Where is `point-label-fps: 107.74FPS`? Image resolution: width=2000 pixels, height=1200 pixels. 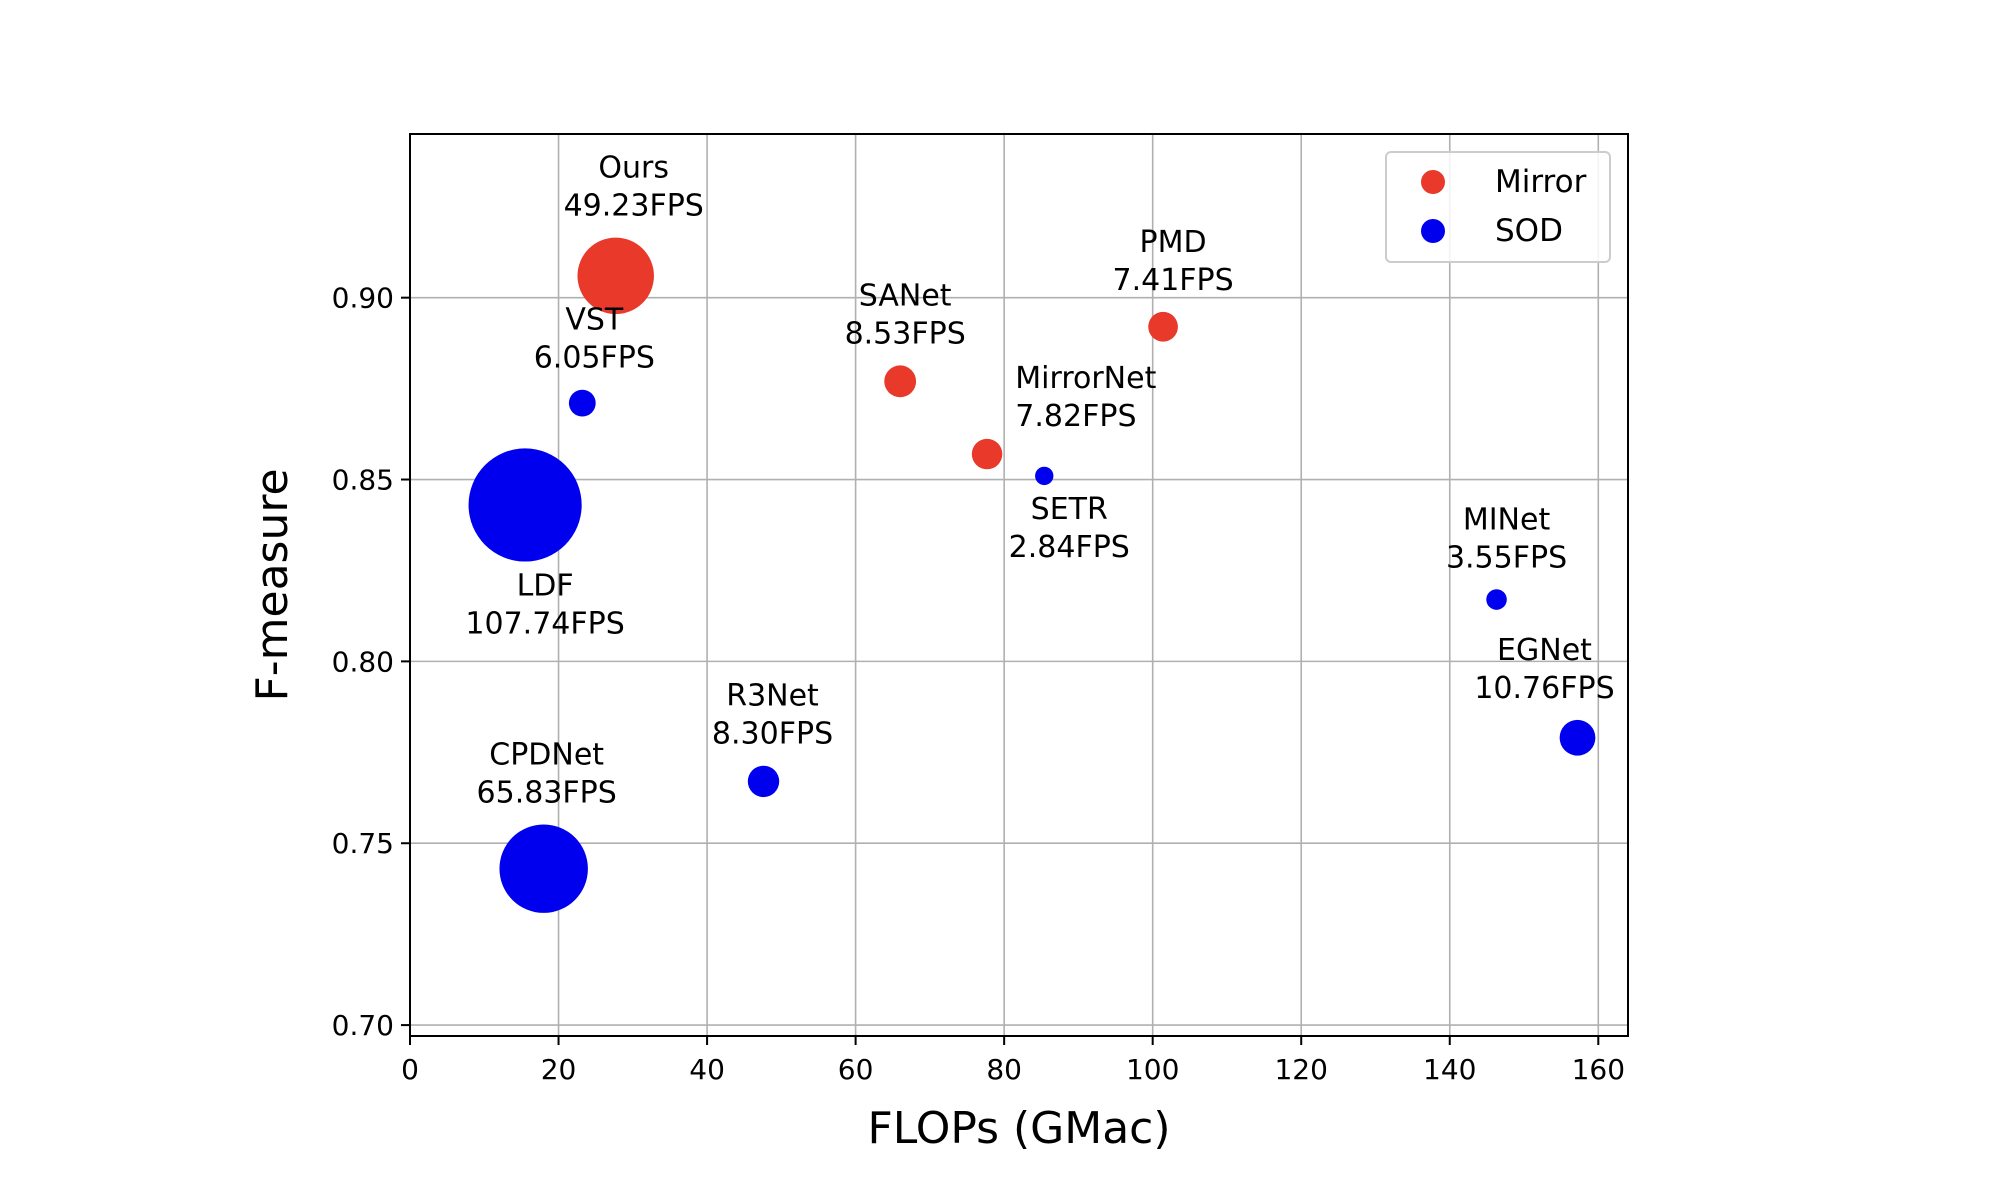
point-label-fps: 107.74FPS is located at coordinates (544, 624).